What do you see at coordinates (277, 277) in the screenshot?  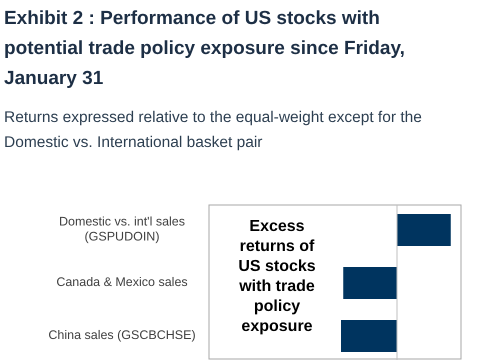 I see `text: Excess returns of US stocks with trade policy exposure` at bounding box center [277, 277].